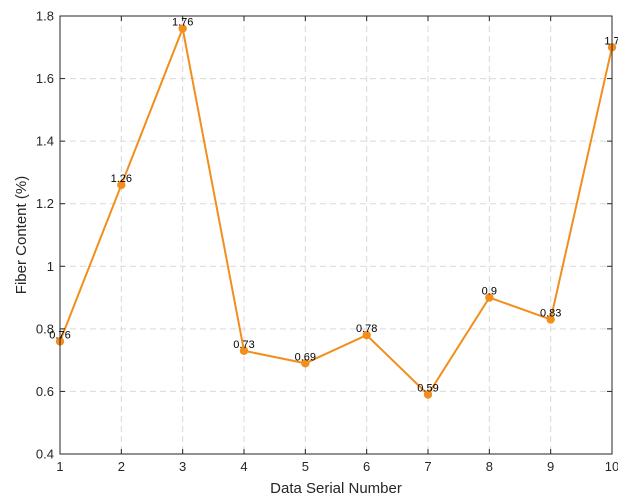 This screenshot has height=498, width=618. Describe the element at coordinates (366, 466) in the screenshot. I see `x-tick-label: 6` at that location.